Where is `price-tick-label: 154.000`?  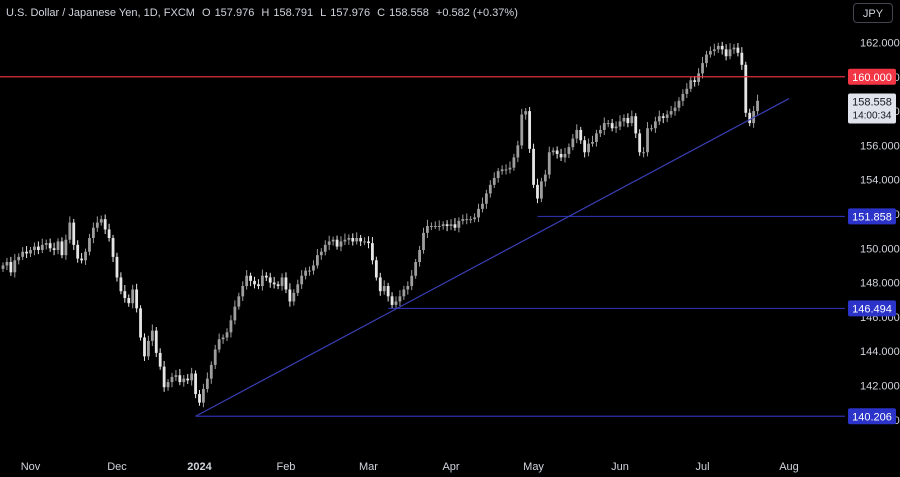
price-tick-label: 154.000 is located at coordinates (880, 181).